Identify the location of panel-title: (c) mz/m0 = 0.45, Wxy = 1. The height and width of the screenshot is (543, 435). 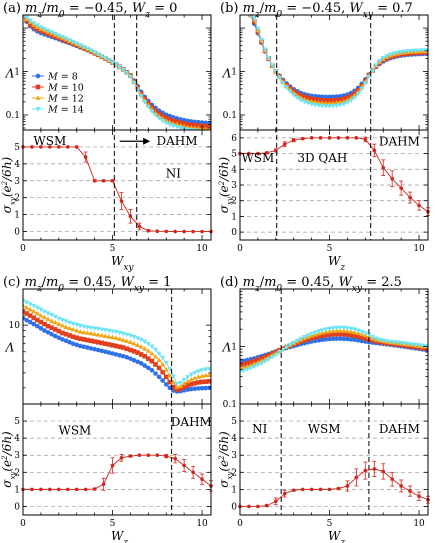
(87, 284).